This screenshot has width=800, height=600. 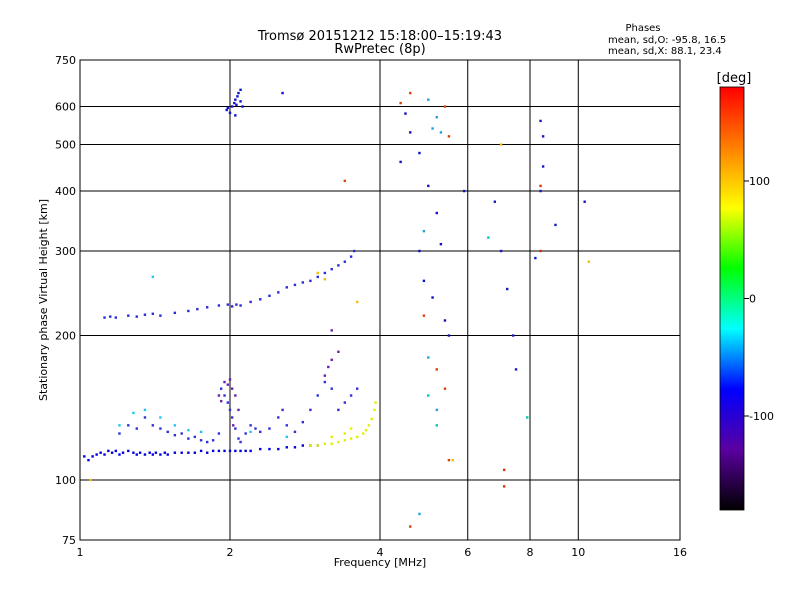 I want to click on x-tick-label: 2, so click(x=230, y=552).